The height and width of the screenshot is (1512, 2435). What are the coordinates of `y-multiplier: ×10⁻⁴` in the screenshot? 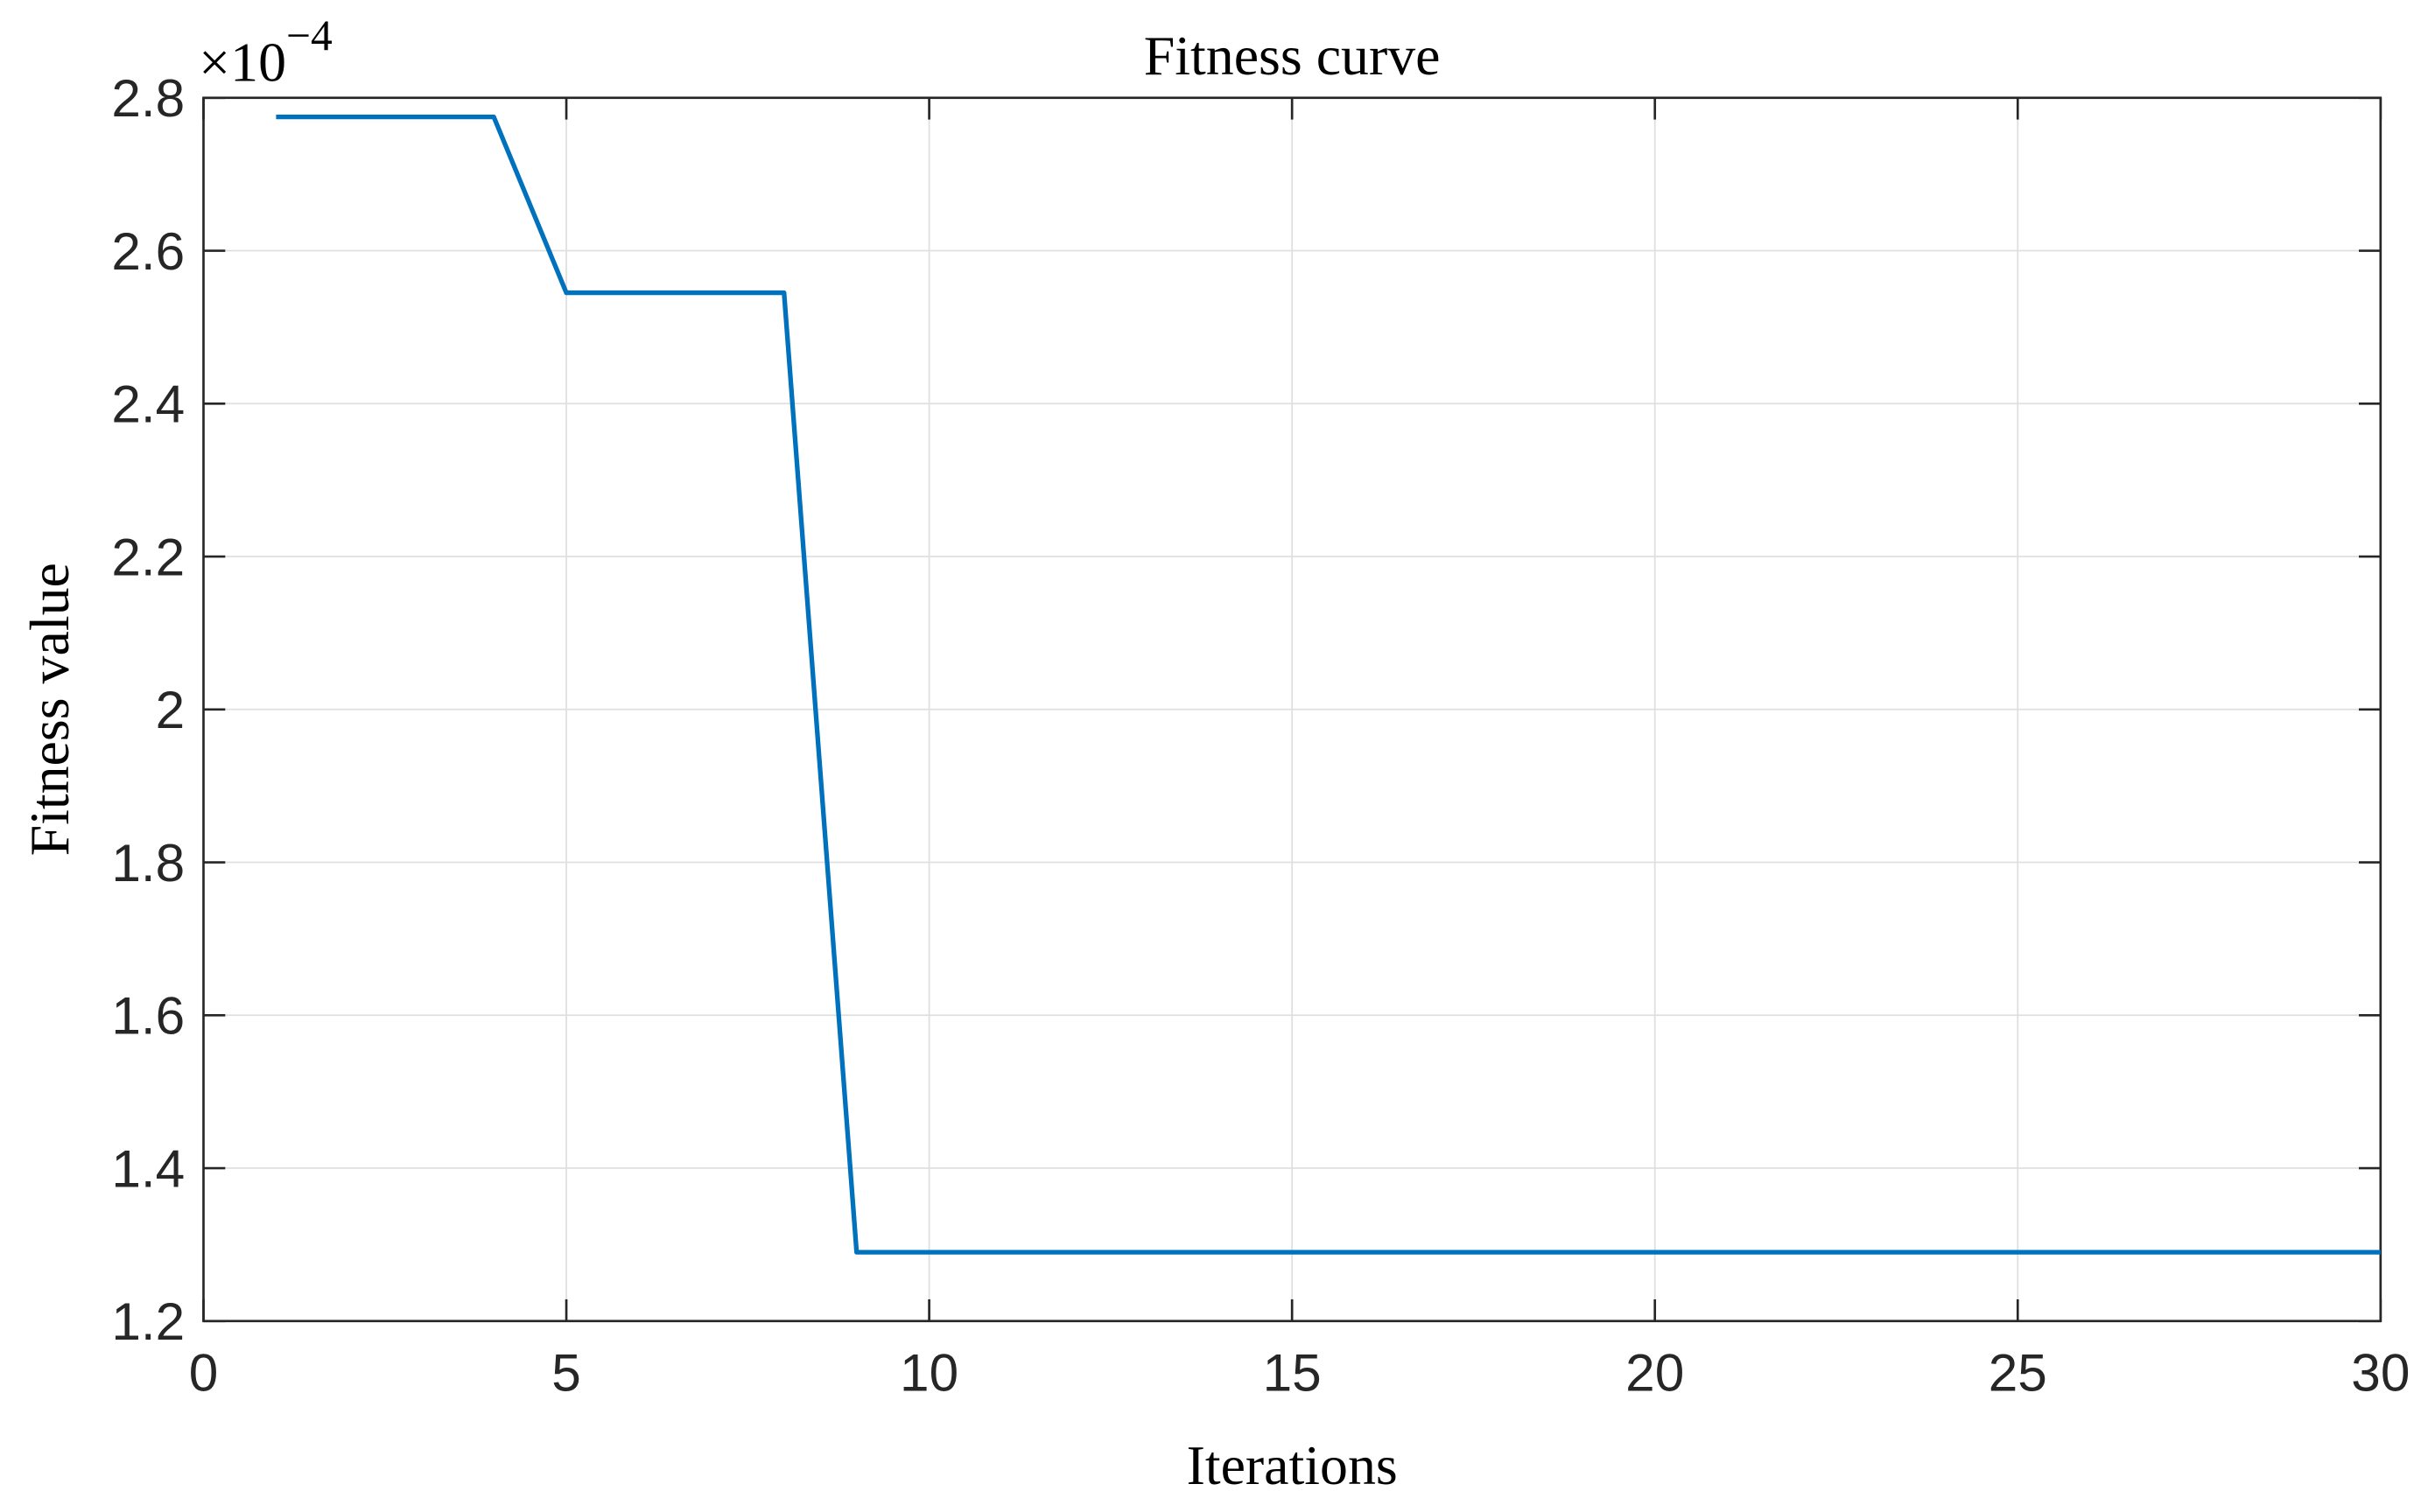 It's located at (266, 52).